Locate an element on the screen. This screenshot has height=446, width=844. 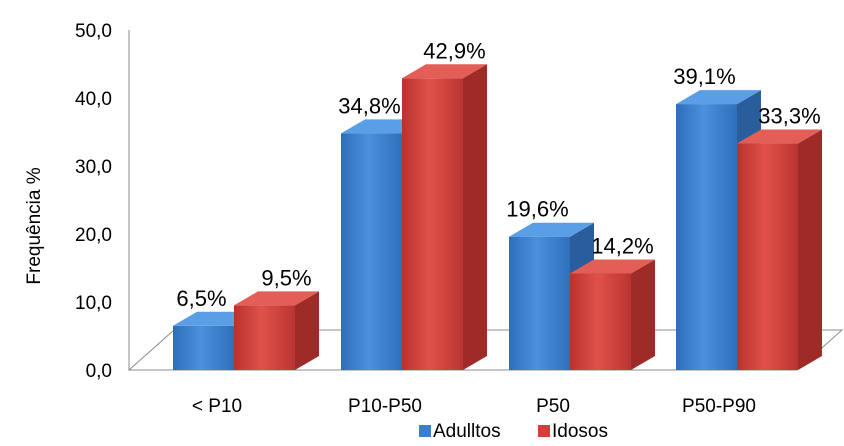
data-label-adultos: 34,8% is located at coordinates (369, 105).